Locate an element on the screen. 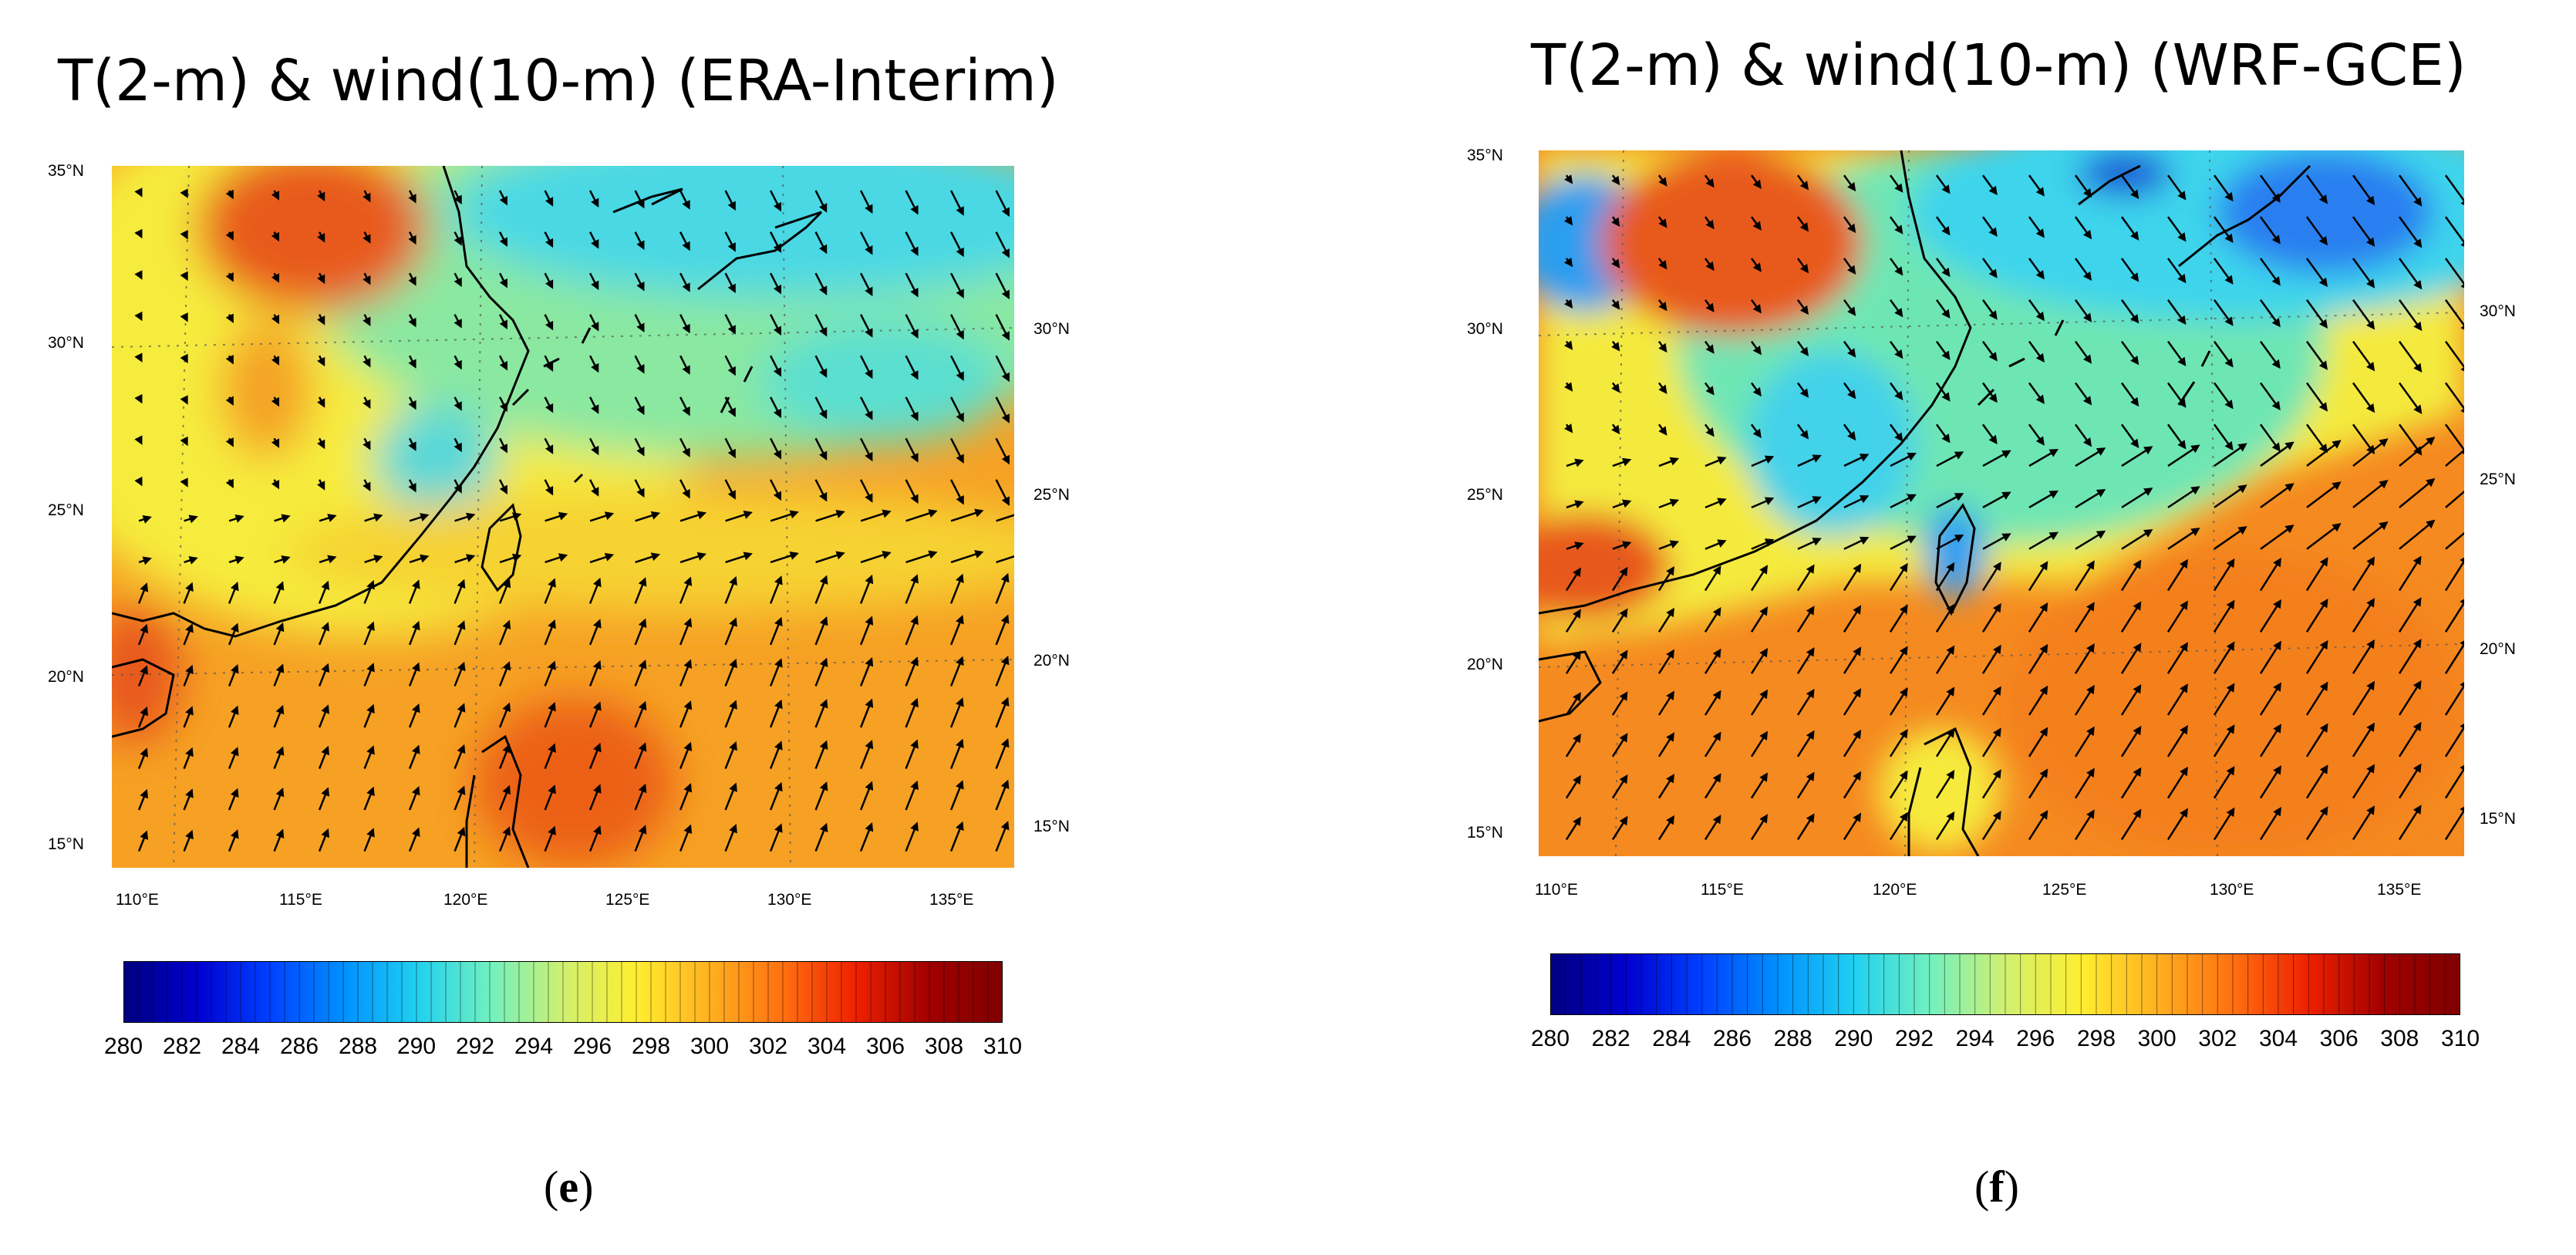 This screenshot has height=1255, width=2576. colorbar-tick-label: 292 is located at coordinates (1914, 1038).